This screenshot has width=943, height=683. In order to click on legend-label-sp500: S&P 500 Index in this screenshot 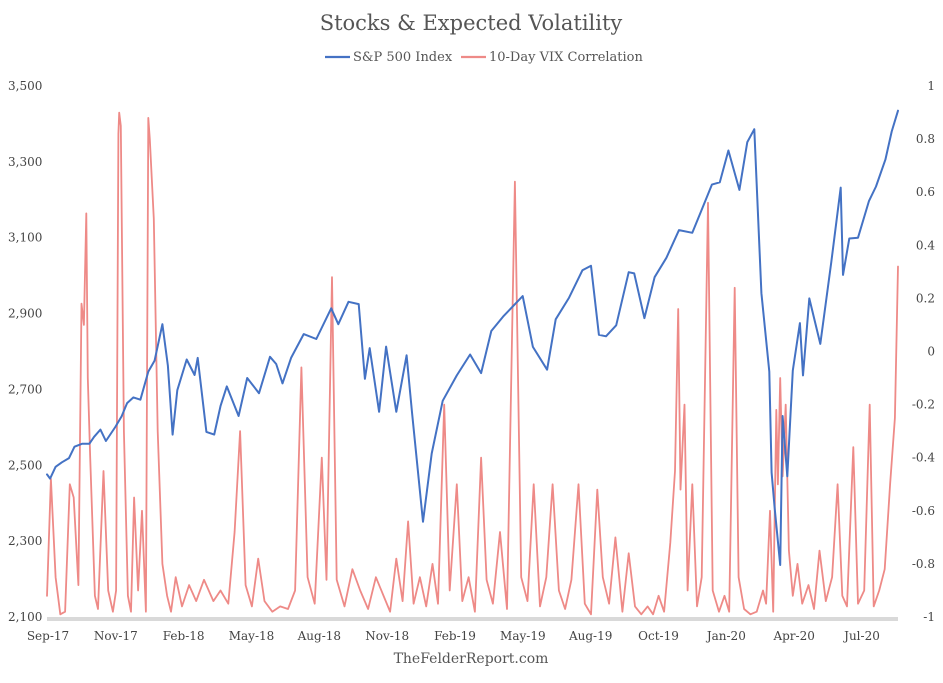, I will do `click(403, 57)`.